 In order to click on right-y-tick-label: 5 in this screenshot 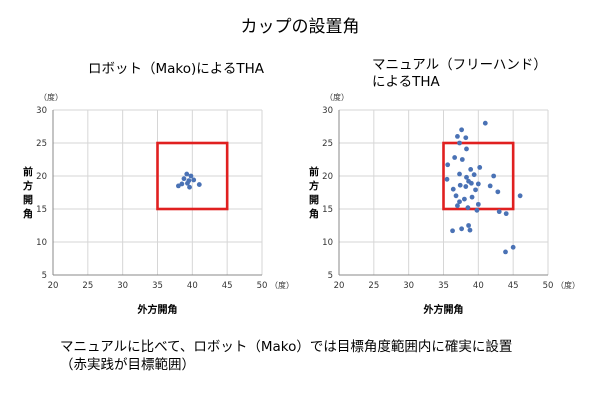, I will do `click(330, 276)`.